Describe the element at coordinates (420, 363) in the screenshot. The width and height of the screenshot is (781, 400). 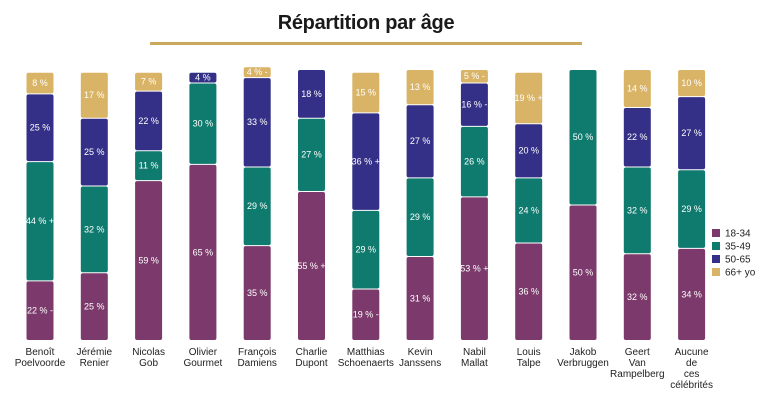
I see `category-label-line: Janssens` at that location.